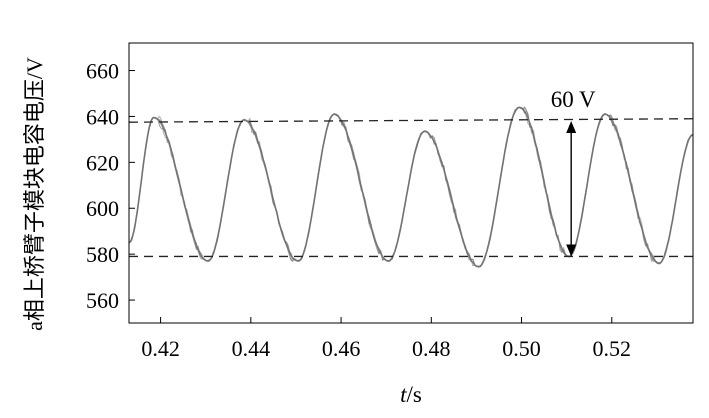  Describe the element at coordinates (414, 394) in the screenshot. I see `x-axis-label-unit: /s` at that location.